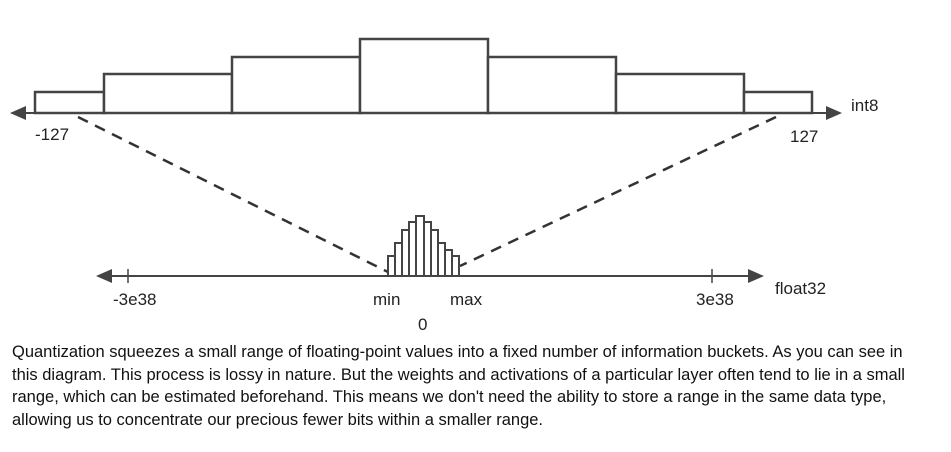 This screenshot has height=452, width=951. What do you see at coordinates (18, 113) in the screenshot?
I see `int8-axis-left-arrow-icon` at bounding box center [18, 113].